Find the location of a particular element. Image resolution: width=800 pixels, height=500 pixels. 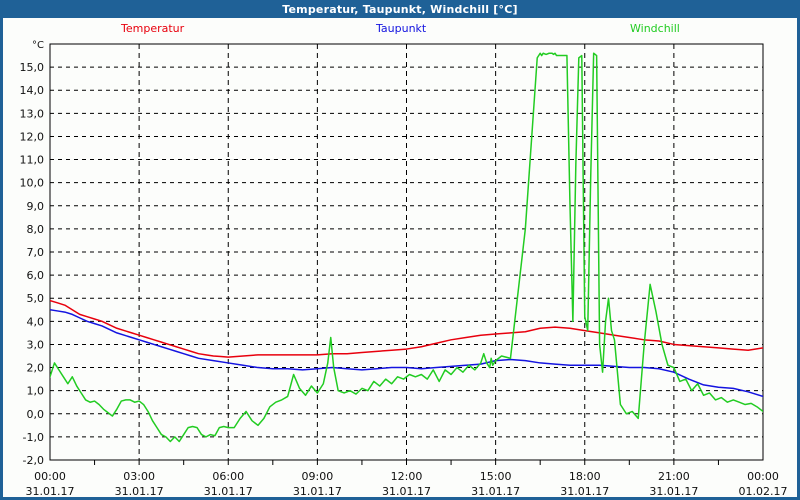

y-axis-tick-label: 14,0 is located at coordinates (32, 90).